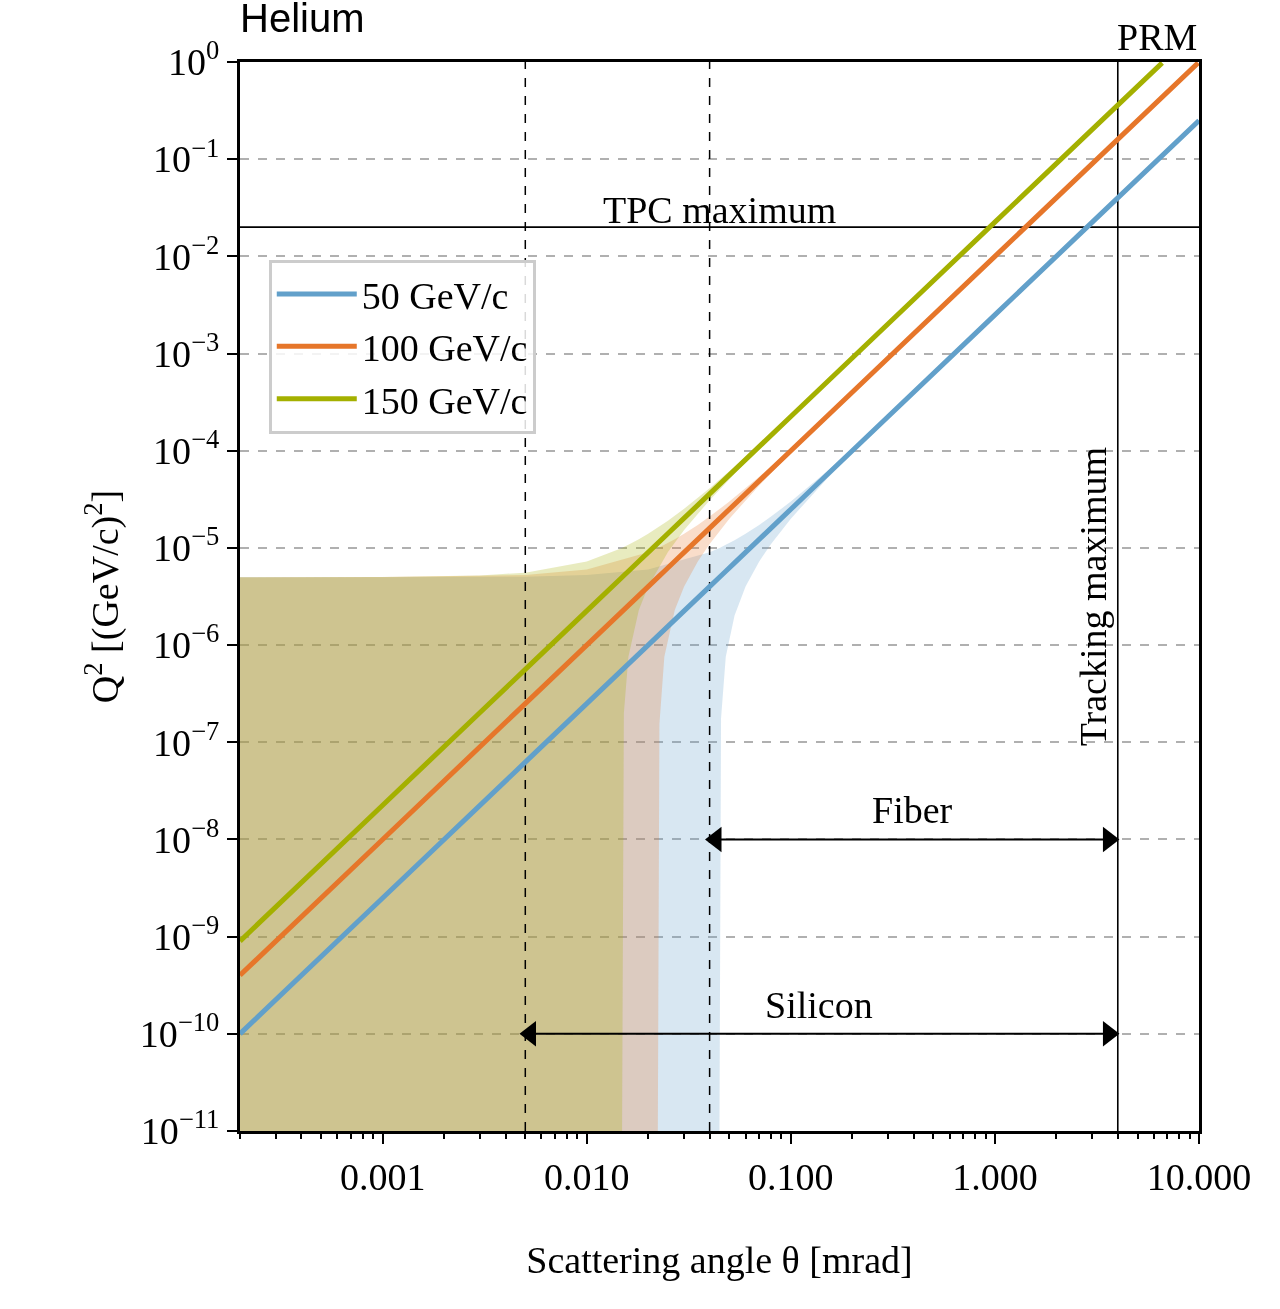 The height and width of the screenshot is (1309, 1280). Describe the element at coordinates (180, 1128) in the screenshot. I see `y-tick-label: 10$^{−11}$` at that location.